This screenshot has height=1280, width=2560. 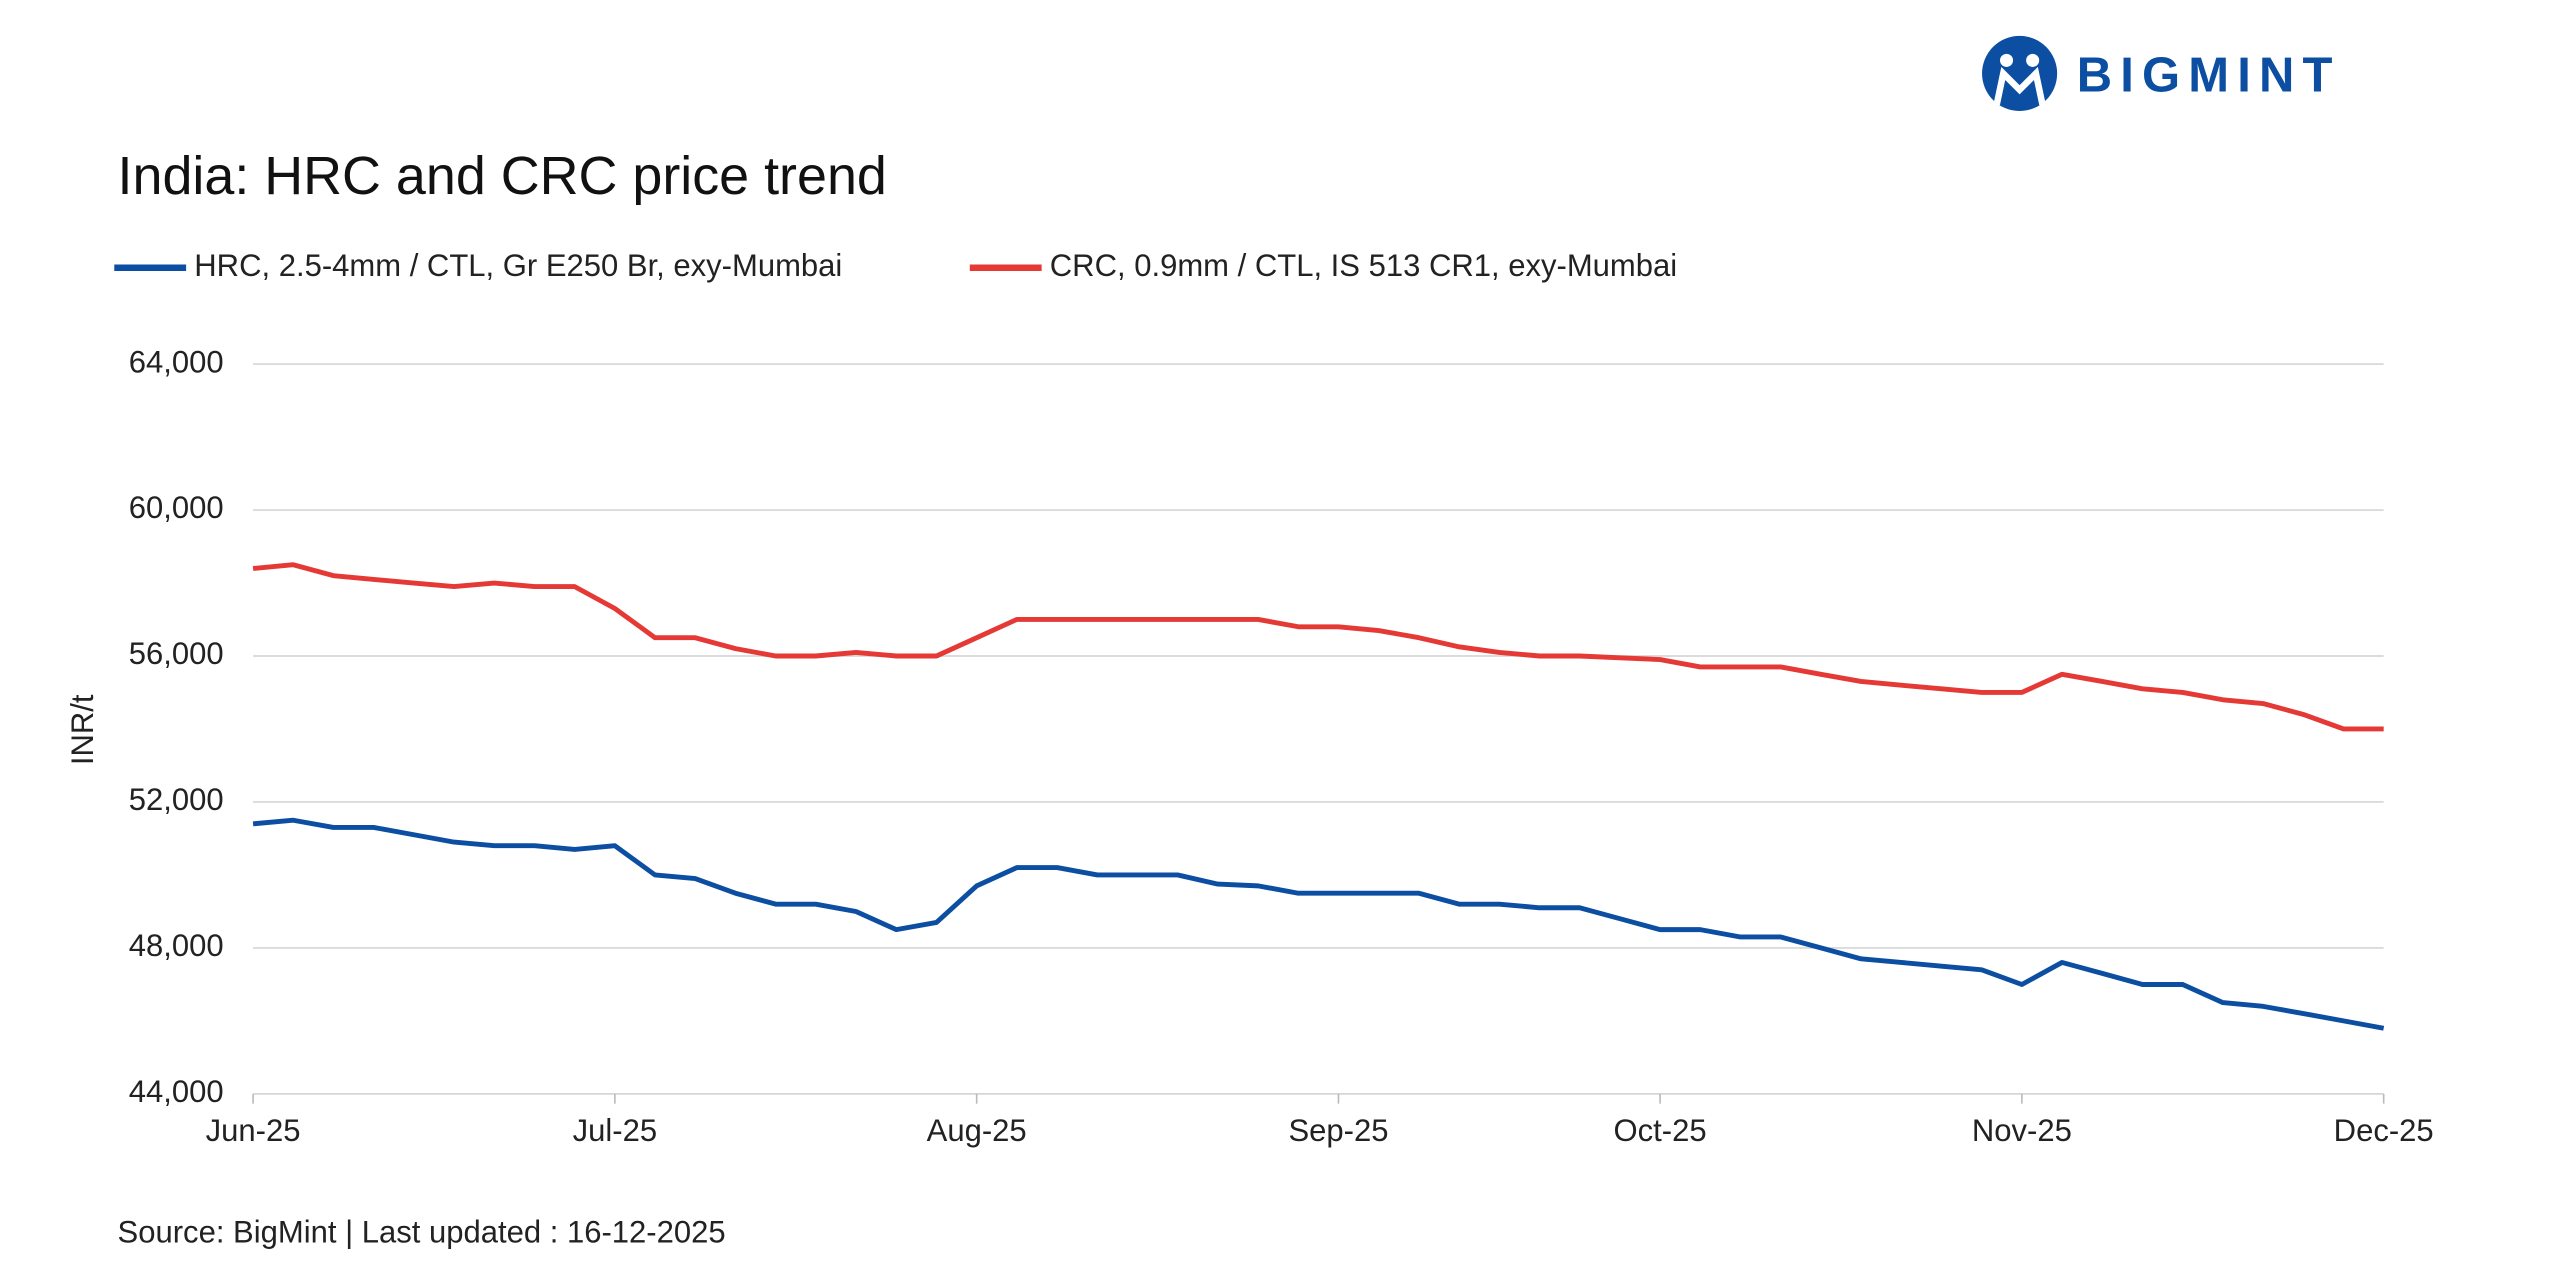 What do you see at coordinates (2020, 73) in the screenshot?
I see `logo-icon` at bounding box center [2020, 73].